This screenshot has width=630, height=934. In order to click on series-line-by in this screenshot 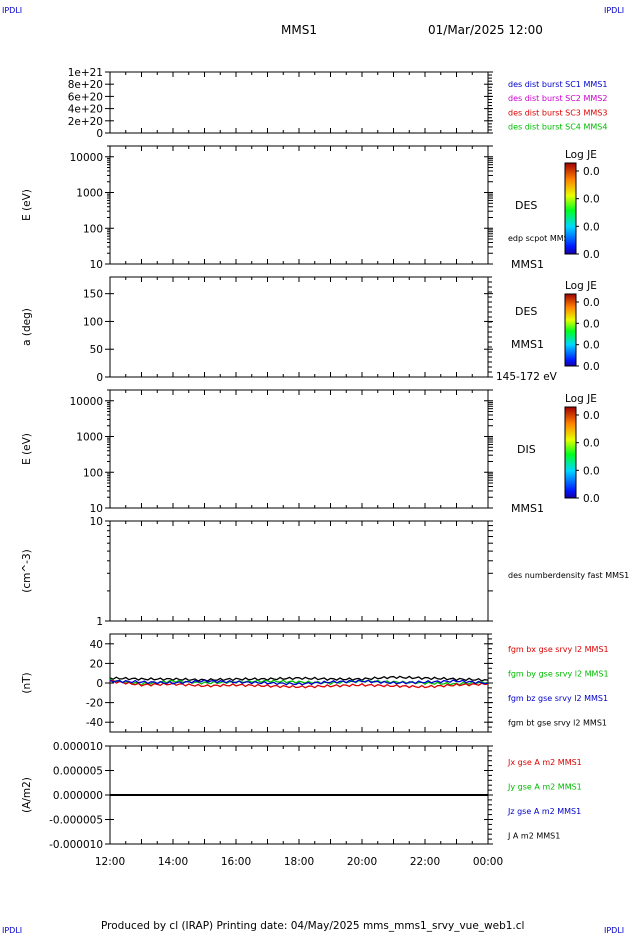, I will do `click(299, 682)`.